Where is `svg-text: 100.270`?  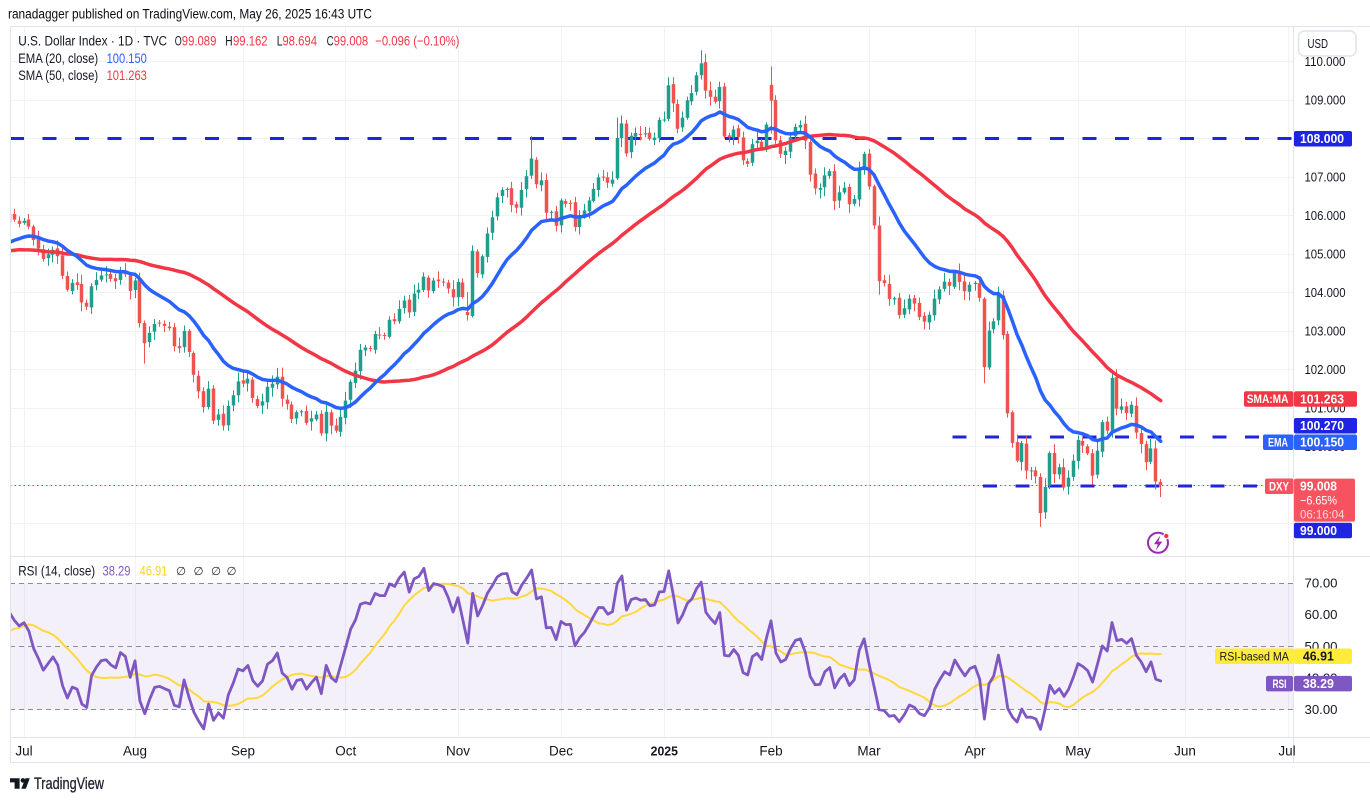
svg-text: 100.270 is located at coordinates (1322, 426).